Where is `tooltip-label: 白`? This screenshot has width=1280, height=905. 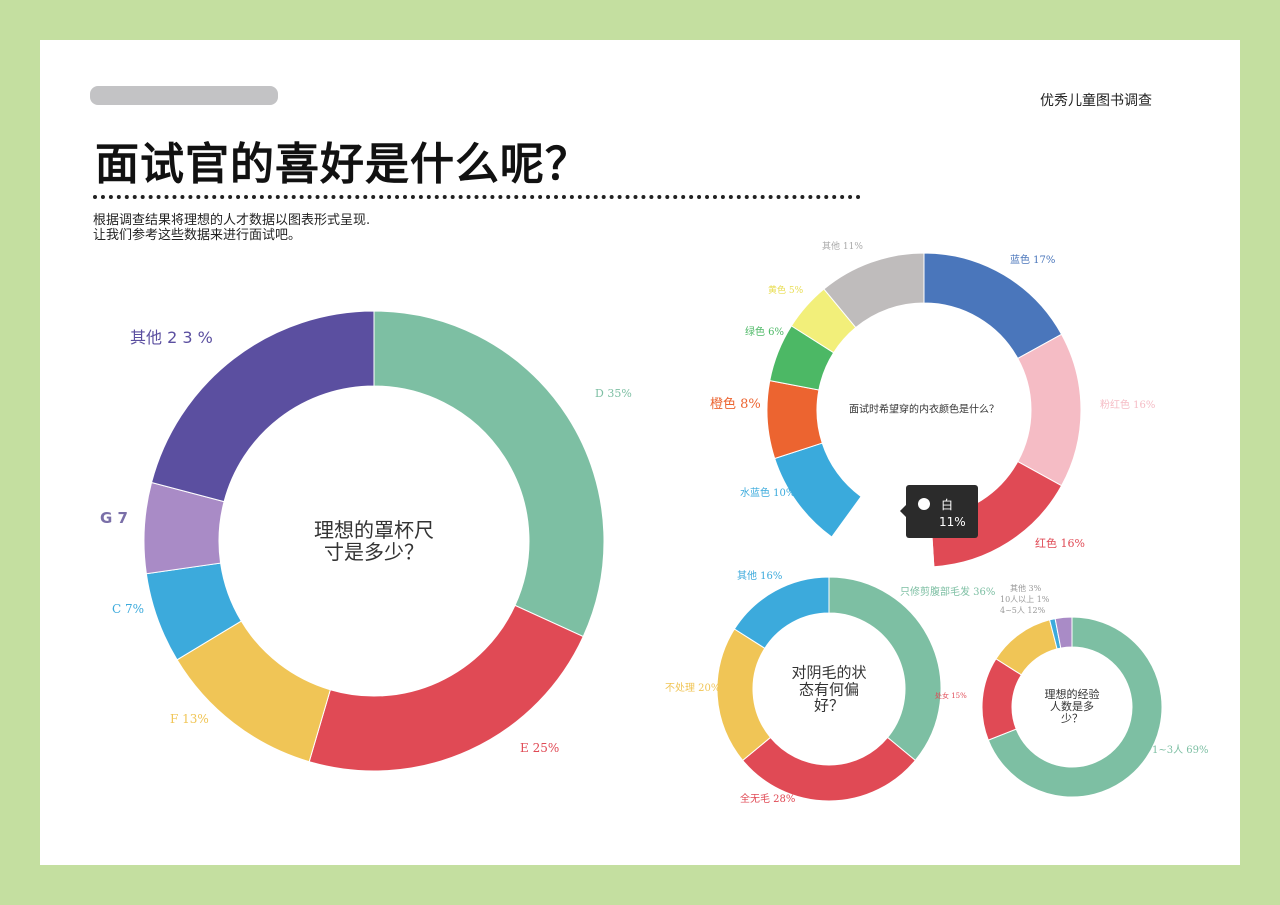 tooltip-label: 白 is located at coordinates (947, 505).